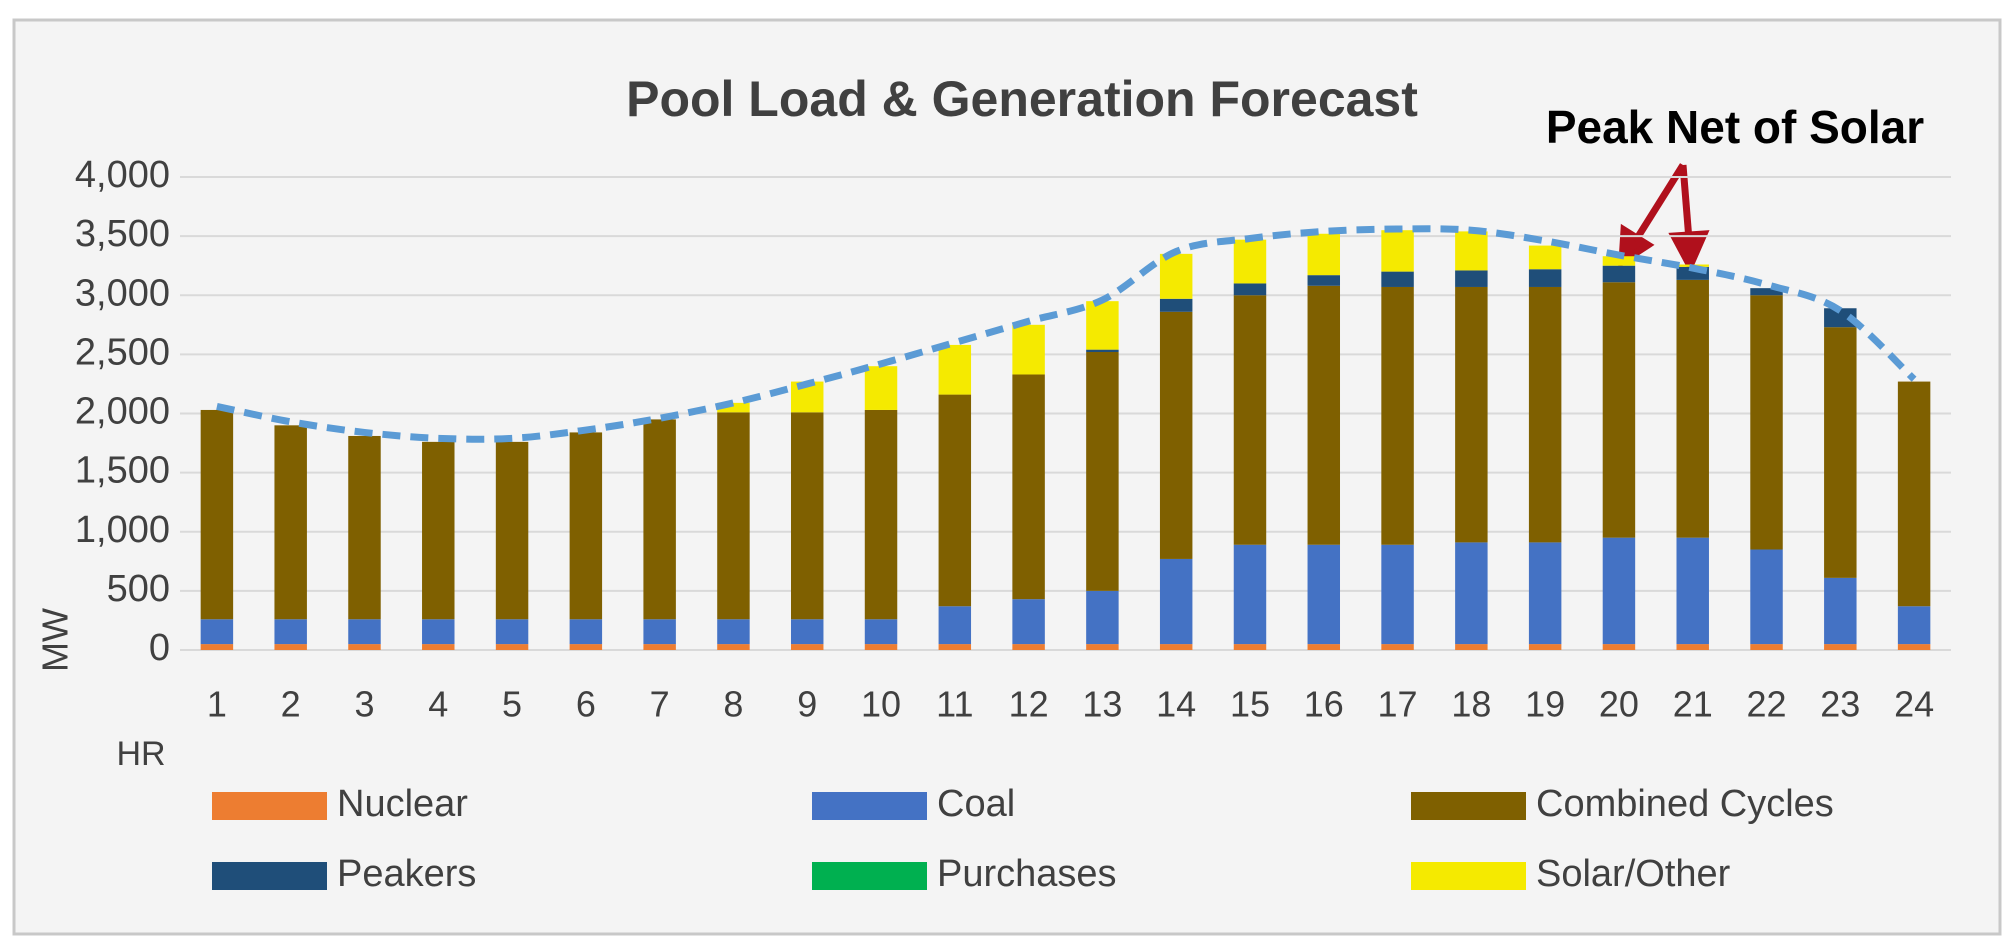  I want to click on y-tick-label: 500, so click(138, 589).